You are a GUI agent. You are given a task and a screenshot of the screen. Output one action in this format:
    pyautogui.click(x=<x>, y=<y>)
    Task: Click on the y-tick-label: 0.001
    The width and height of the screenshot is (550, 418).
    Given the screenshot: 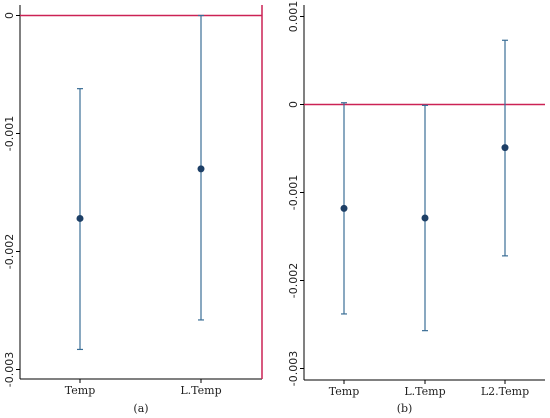 What is the action you would take?
    pyautogui.click(x=293, y=17)
    